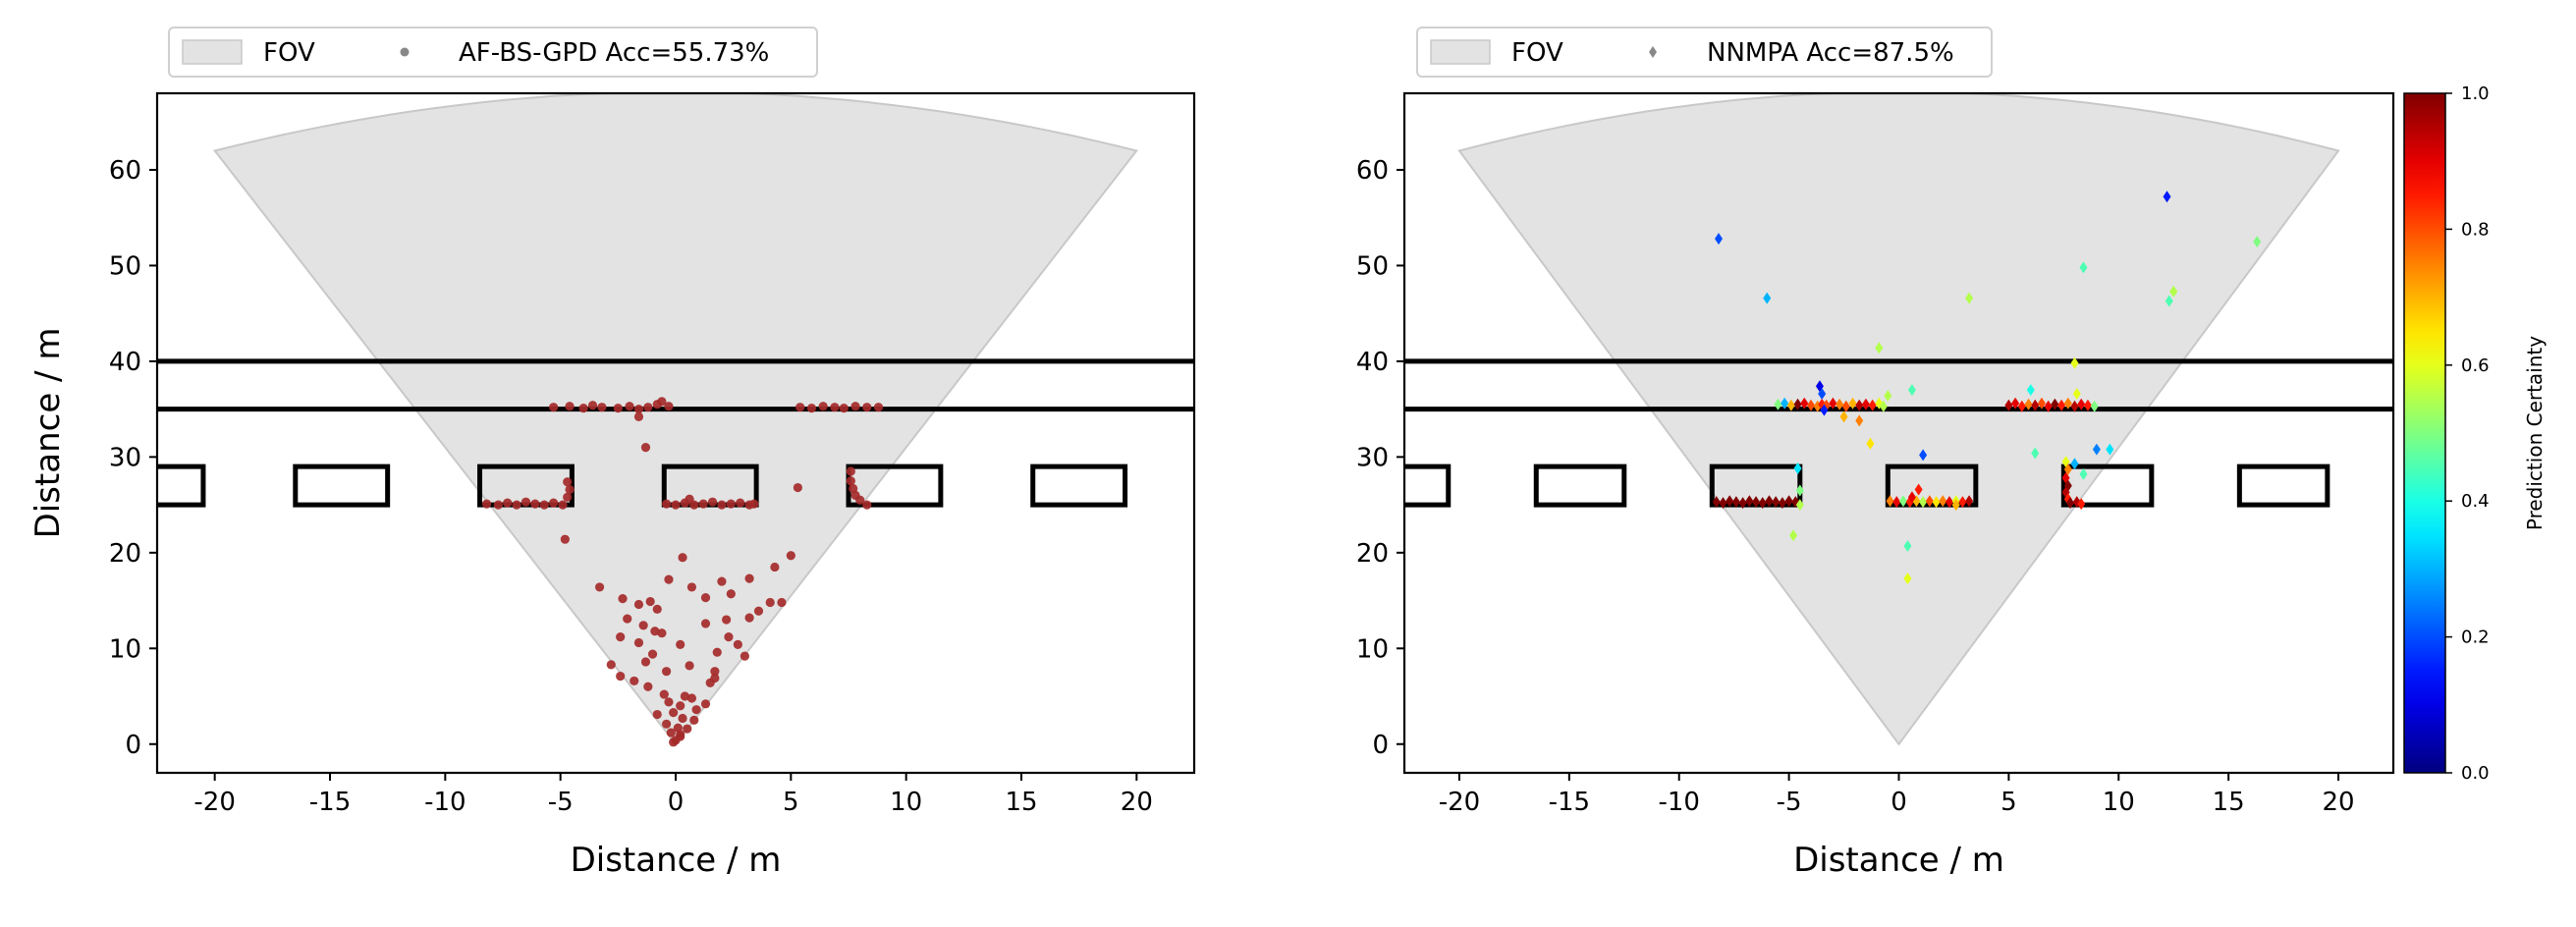 This screenshot has height=927, width=2576. I want to click on legend-series-marker, so click(1653, 52).